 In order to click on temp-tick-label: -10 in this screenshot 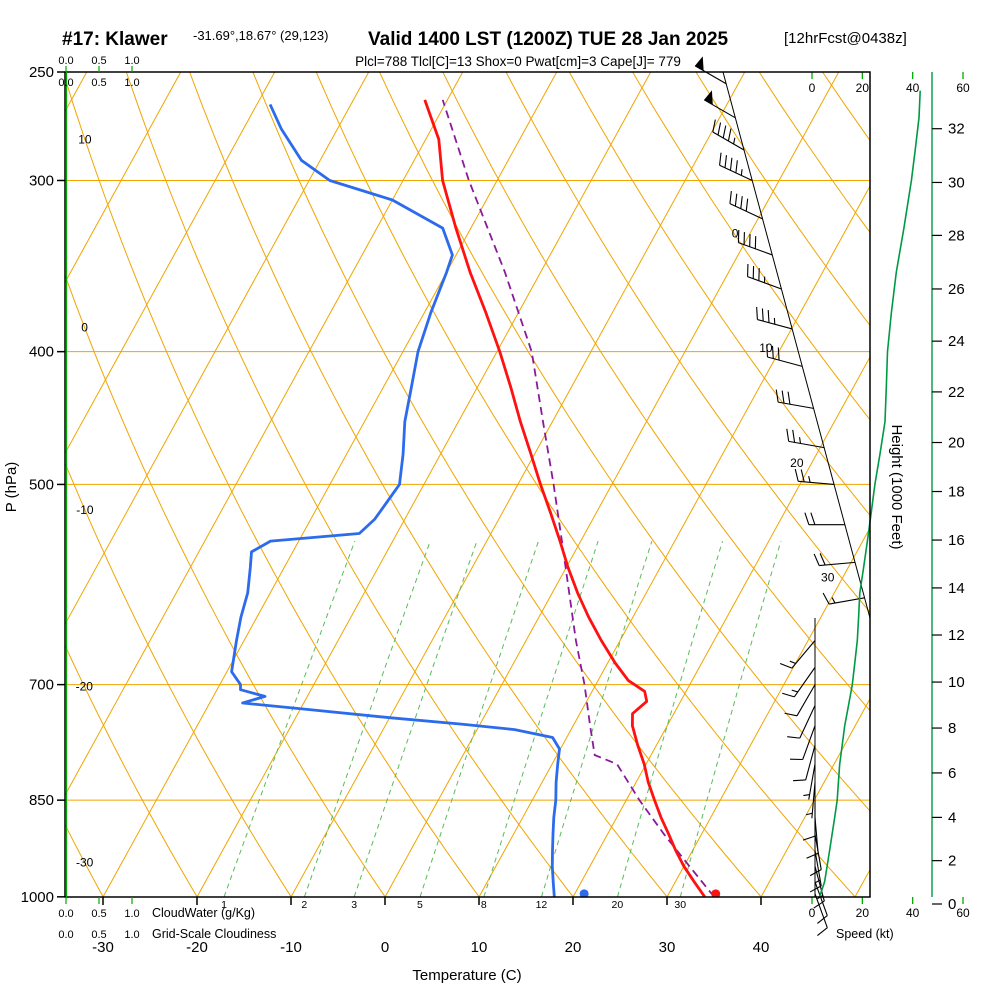, I will do `click(291, 947)`.